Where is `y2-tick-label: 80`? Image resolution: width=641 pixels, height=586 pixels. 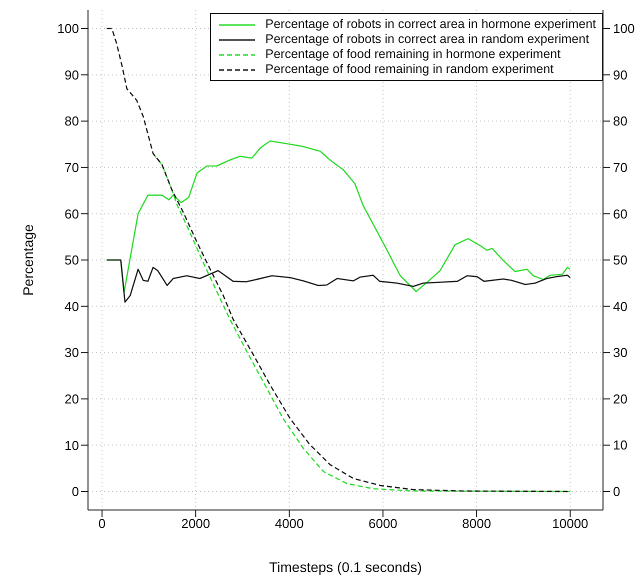 y2-tick-label: 80 is located at coordinates (620, 121).